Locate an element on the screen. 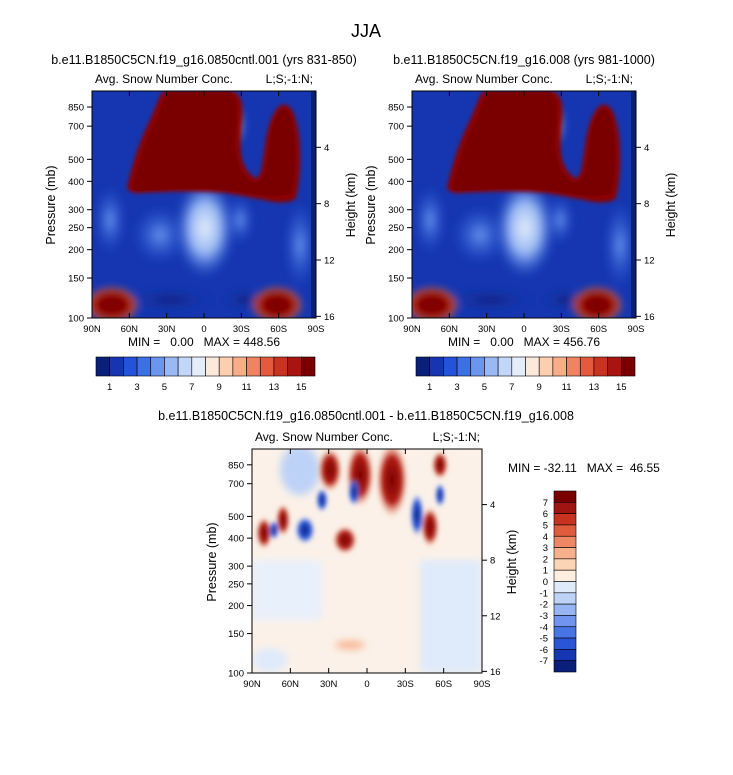  stats-label: MIN = -32.11 MAX = 46.55 is located at coordinates (584, 468).